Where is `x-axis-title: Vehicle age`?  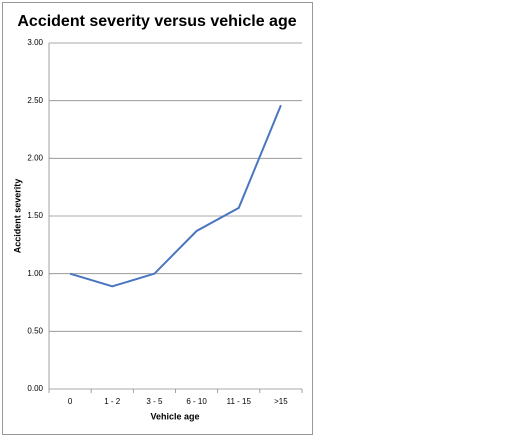
x-axis-title: Vehicle age is located at coordinates (174, 416).